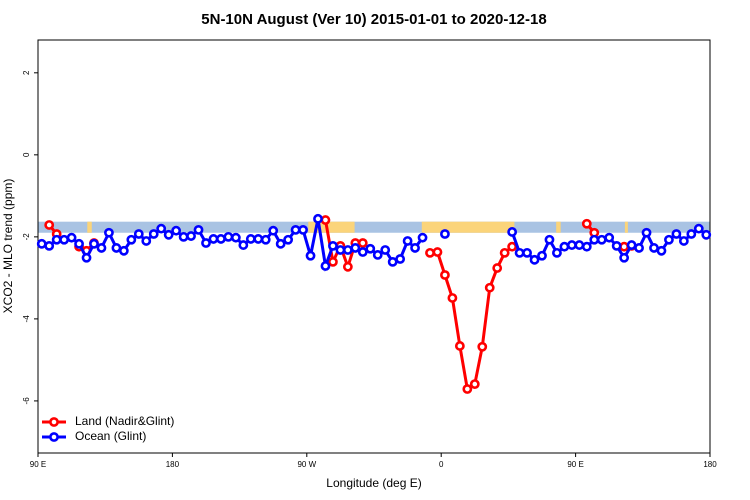 The height and width of the screenshot is (500, 750). I want to click on x-axis-label: Longitude (deg E), so click(373, 483).